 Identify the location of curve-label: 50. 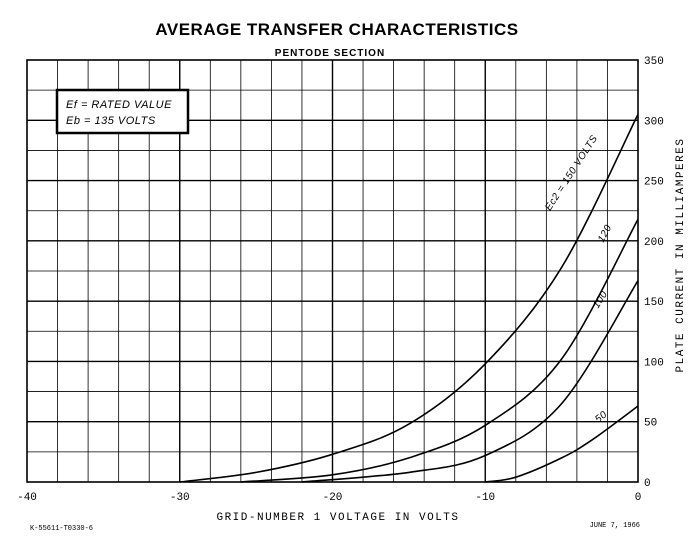
(601, 417).